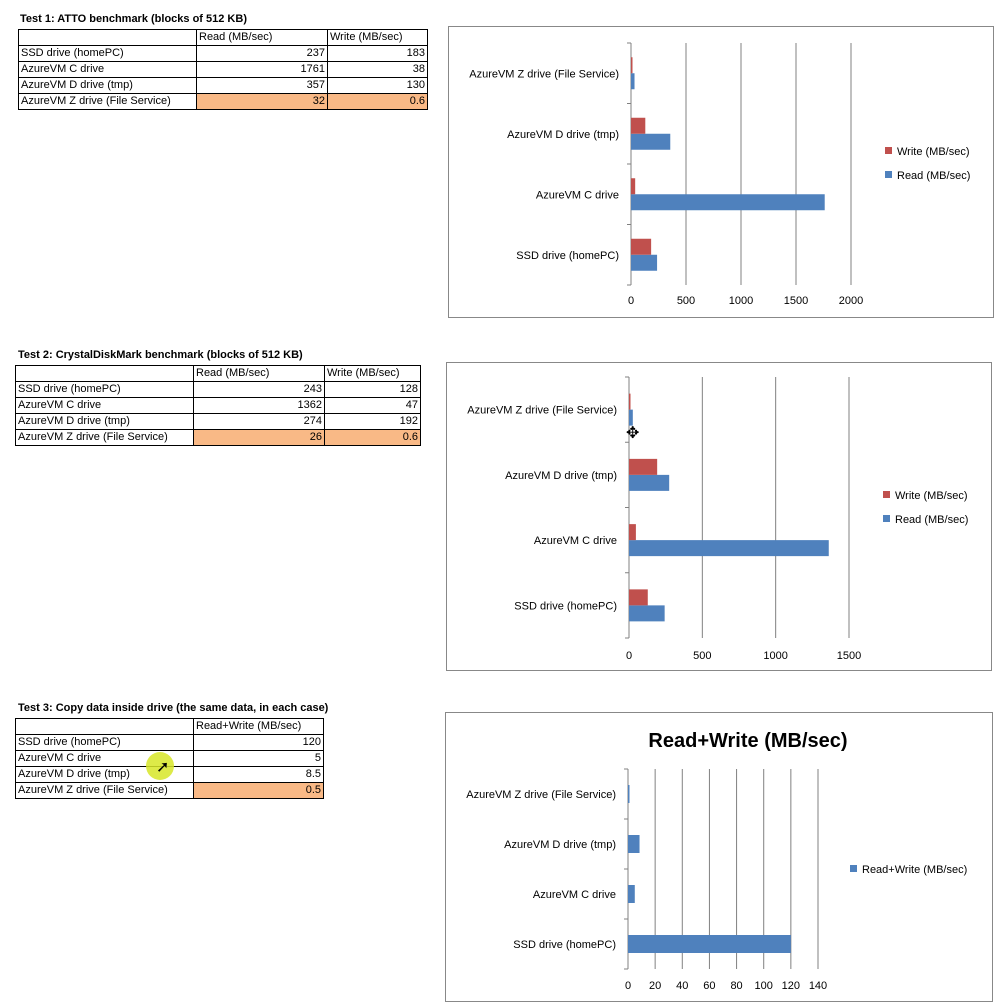  Describe the element at coordinates (258, 726) in the screenshot. I see `header-cell: Read+Write (MB/sec)` at that location.